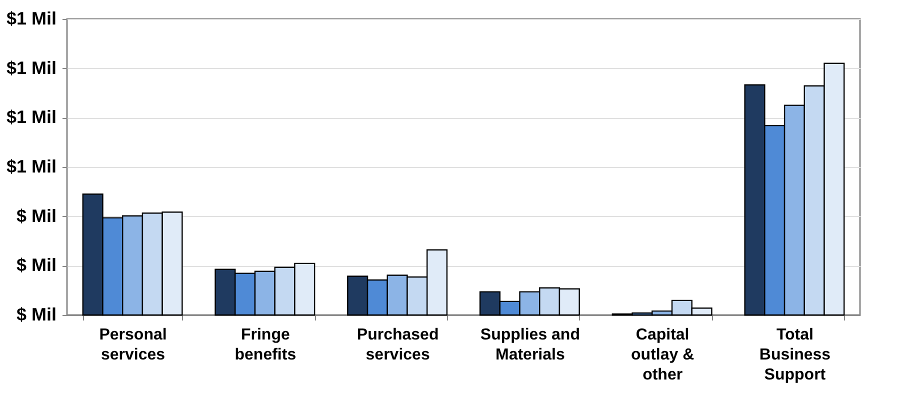 Image resolution: width=910 pixels, height=404 pixels. What do you see at coordinates (795, 355) in the screenshot?
I see `x-tick-label: Total Business Support` at bounding box center [795, 355].